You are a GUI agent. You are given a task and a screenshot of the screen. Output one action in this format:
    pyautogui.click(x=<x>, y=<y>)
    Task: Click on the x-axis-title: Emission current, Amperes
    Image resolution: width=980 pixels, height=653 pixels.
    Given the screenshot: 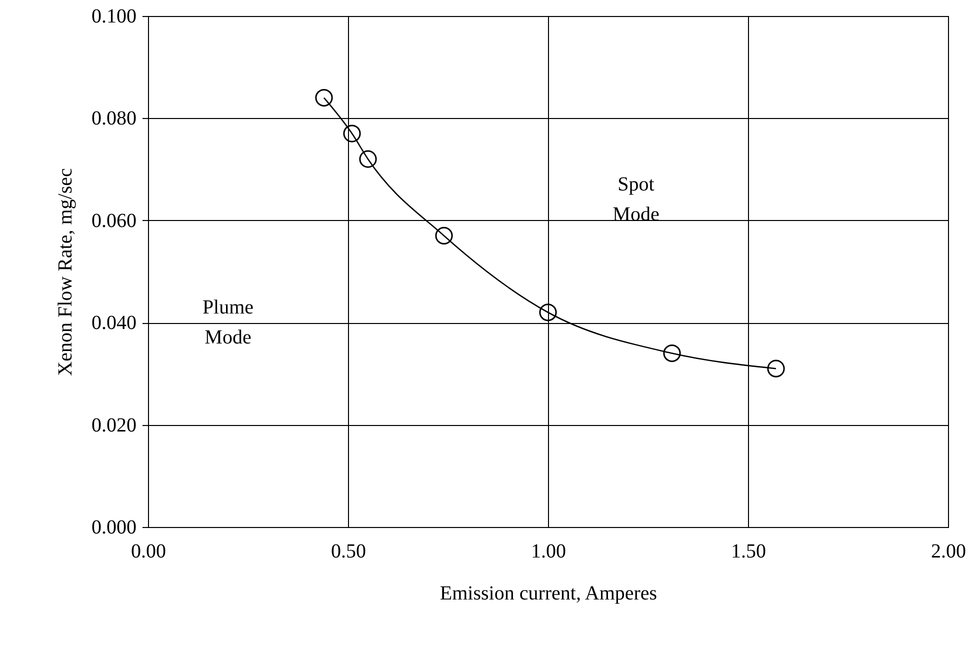 What is the action you would take?
    pyautogui.click(x=549, y=593)
    